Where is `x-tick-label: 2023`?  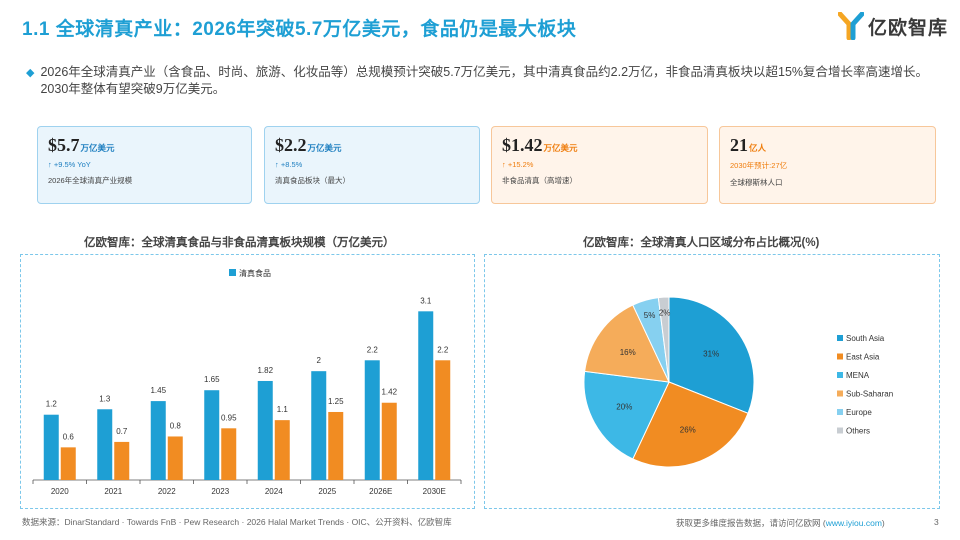
x-tick-label: 2023 is located at coordinates (220, 491).